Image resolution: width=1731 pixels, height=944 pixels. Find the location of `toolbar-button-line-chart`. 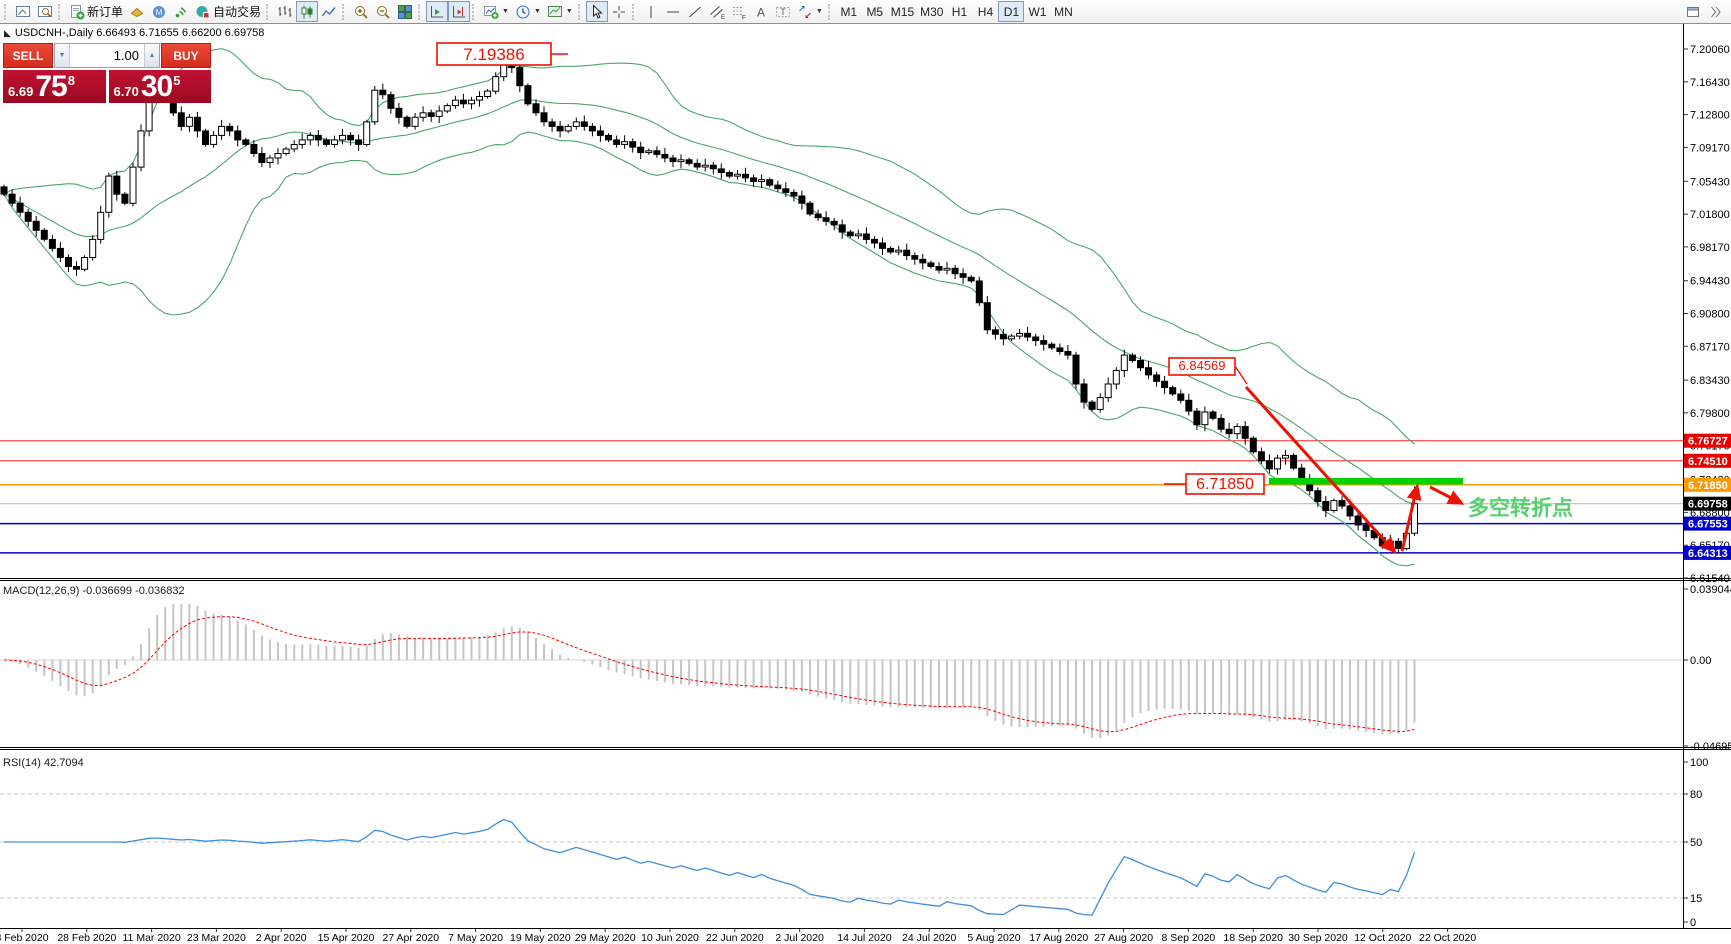

toolbar-button-line-chart is located at coordinates (329, 11).